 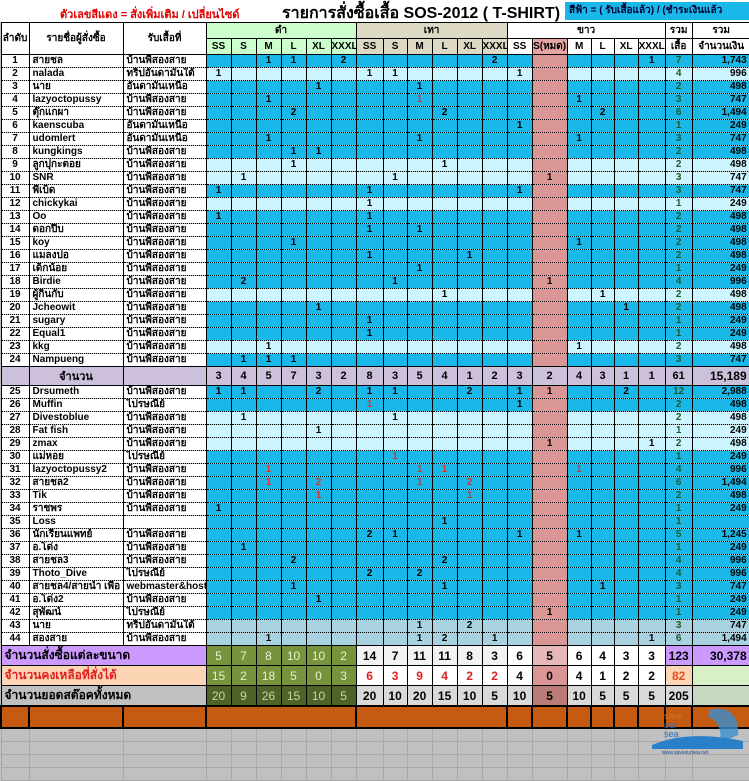 I want to click on buyer-name: Divestoblue, so click(x=76, y=418).